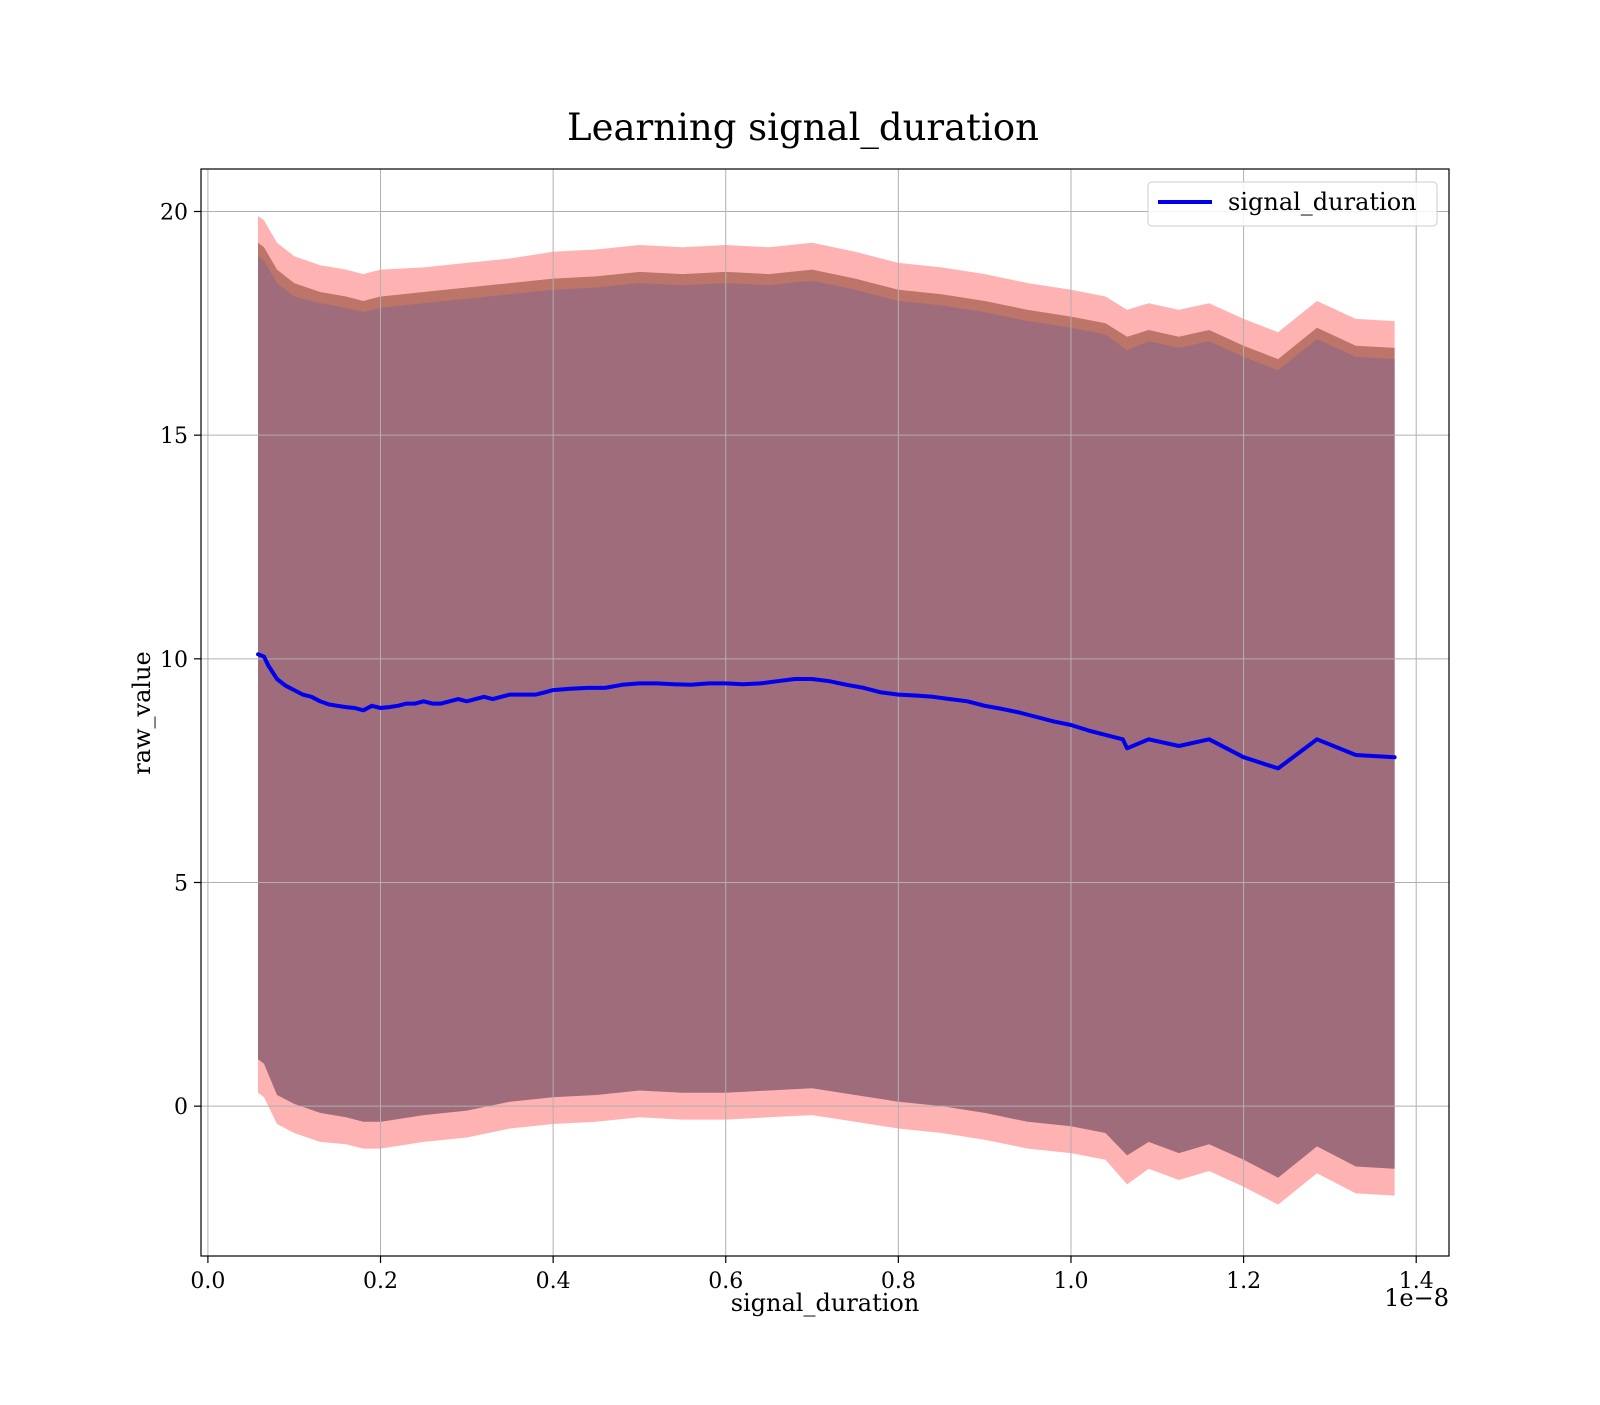 Image resolution: width=1600 pixels, height=1405 pixels. What do you see at coordinates (1416, 1298) in the screenshot?
I see `x-axis-offset-label: 1e−8` at bounding box center [1416, 1298].